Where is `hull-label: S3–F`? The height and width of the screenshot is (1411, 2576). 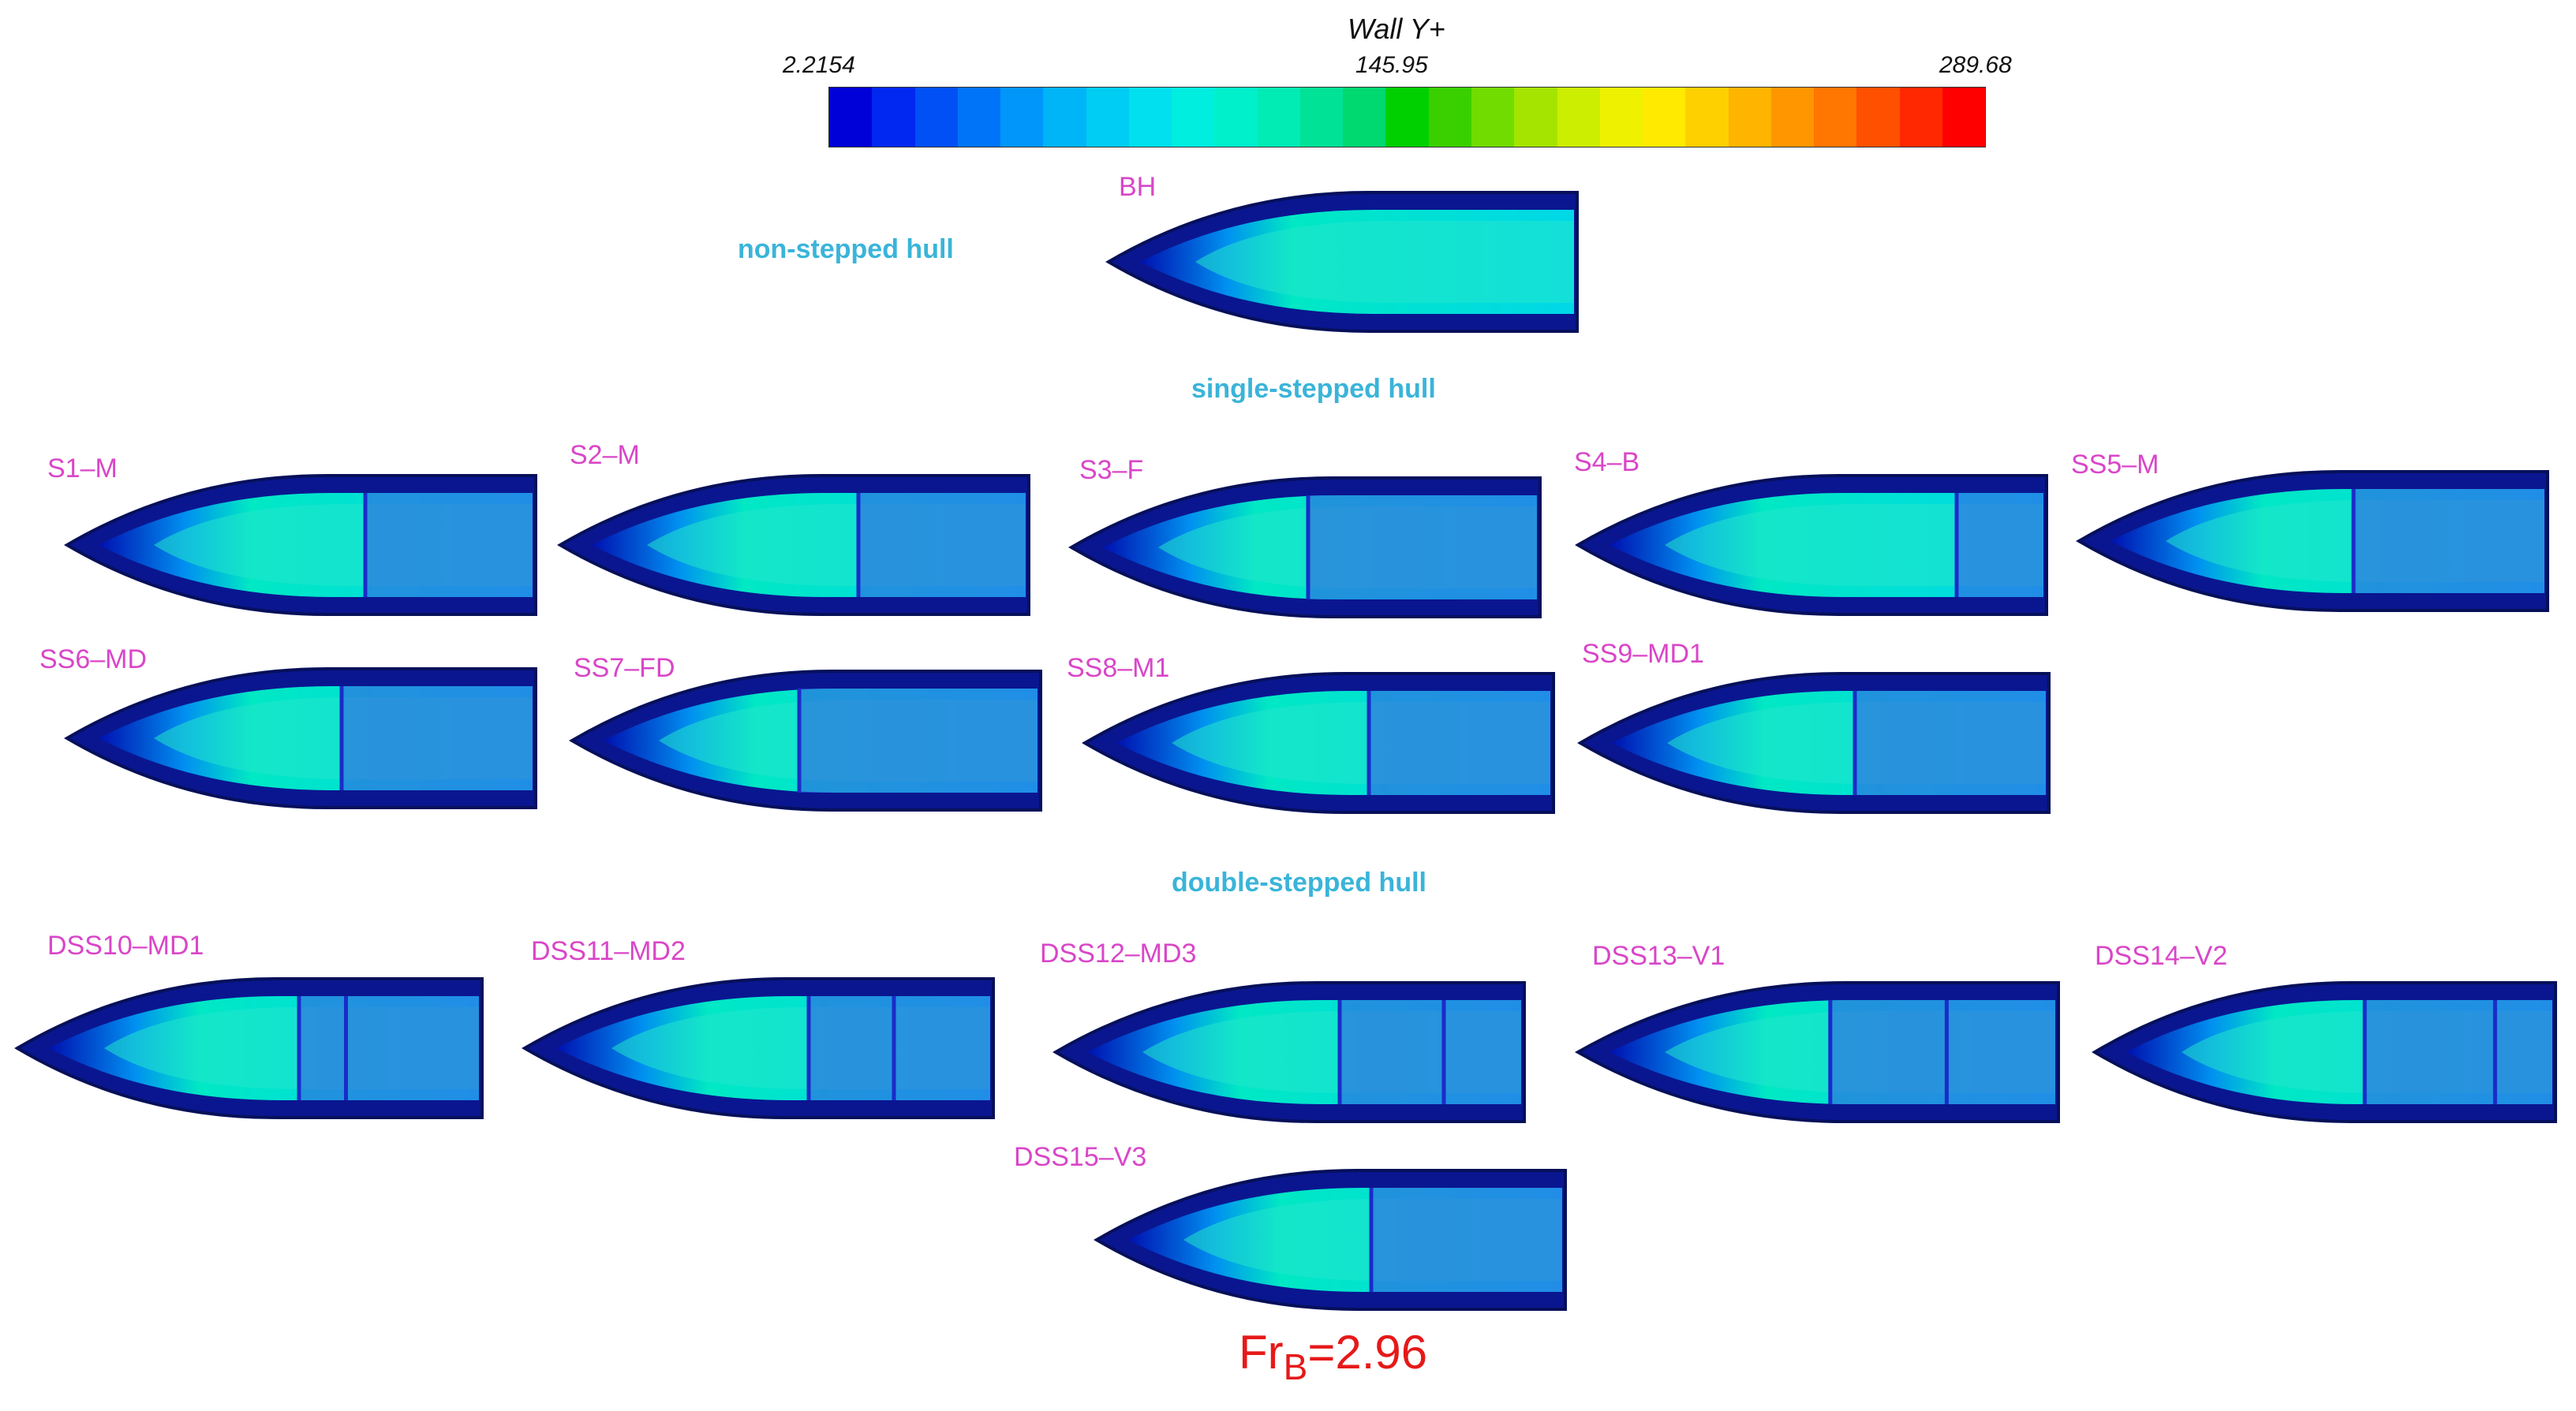 hull-label: S3–F is located at coordinates (1111, 470).